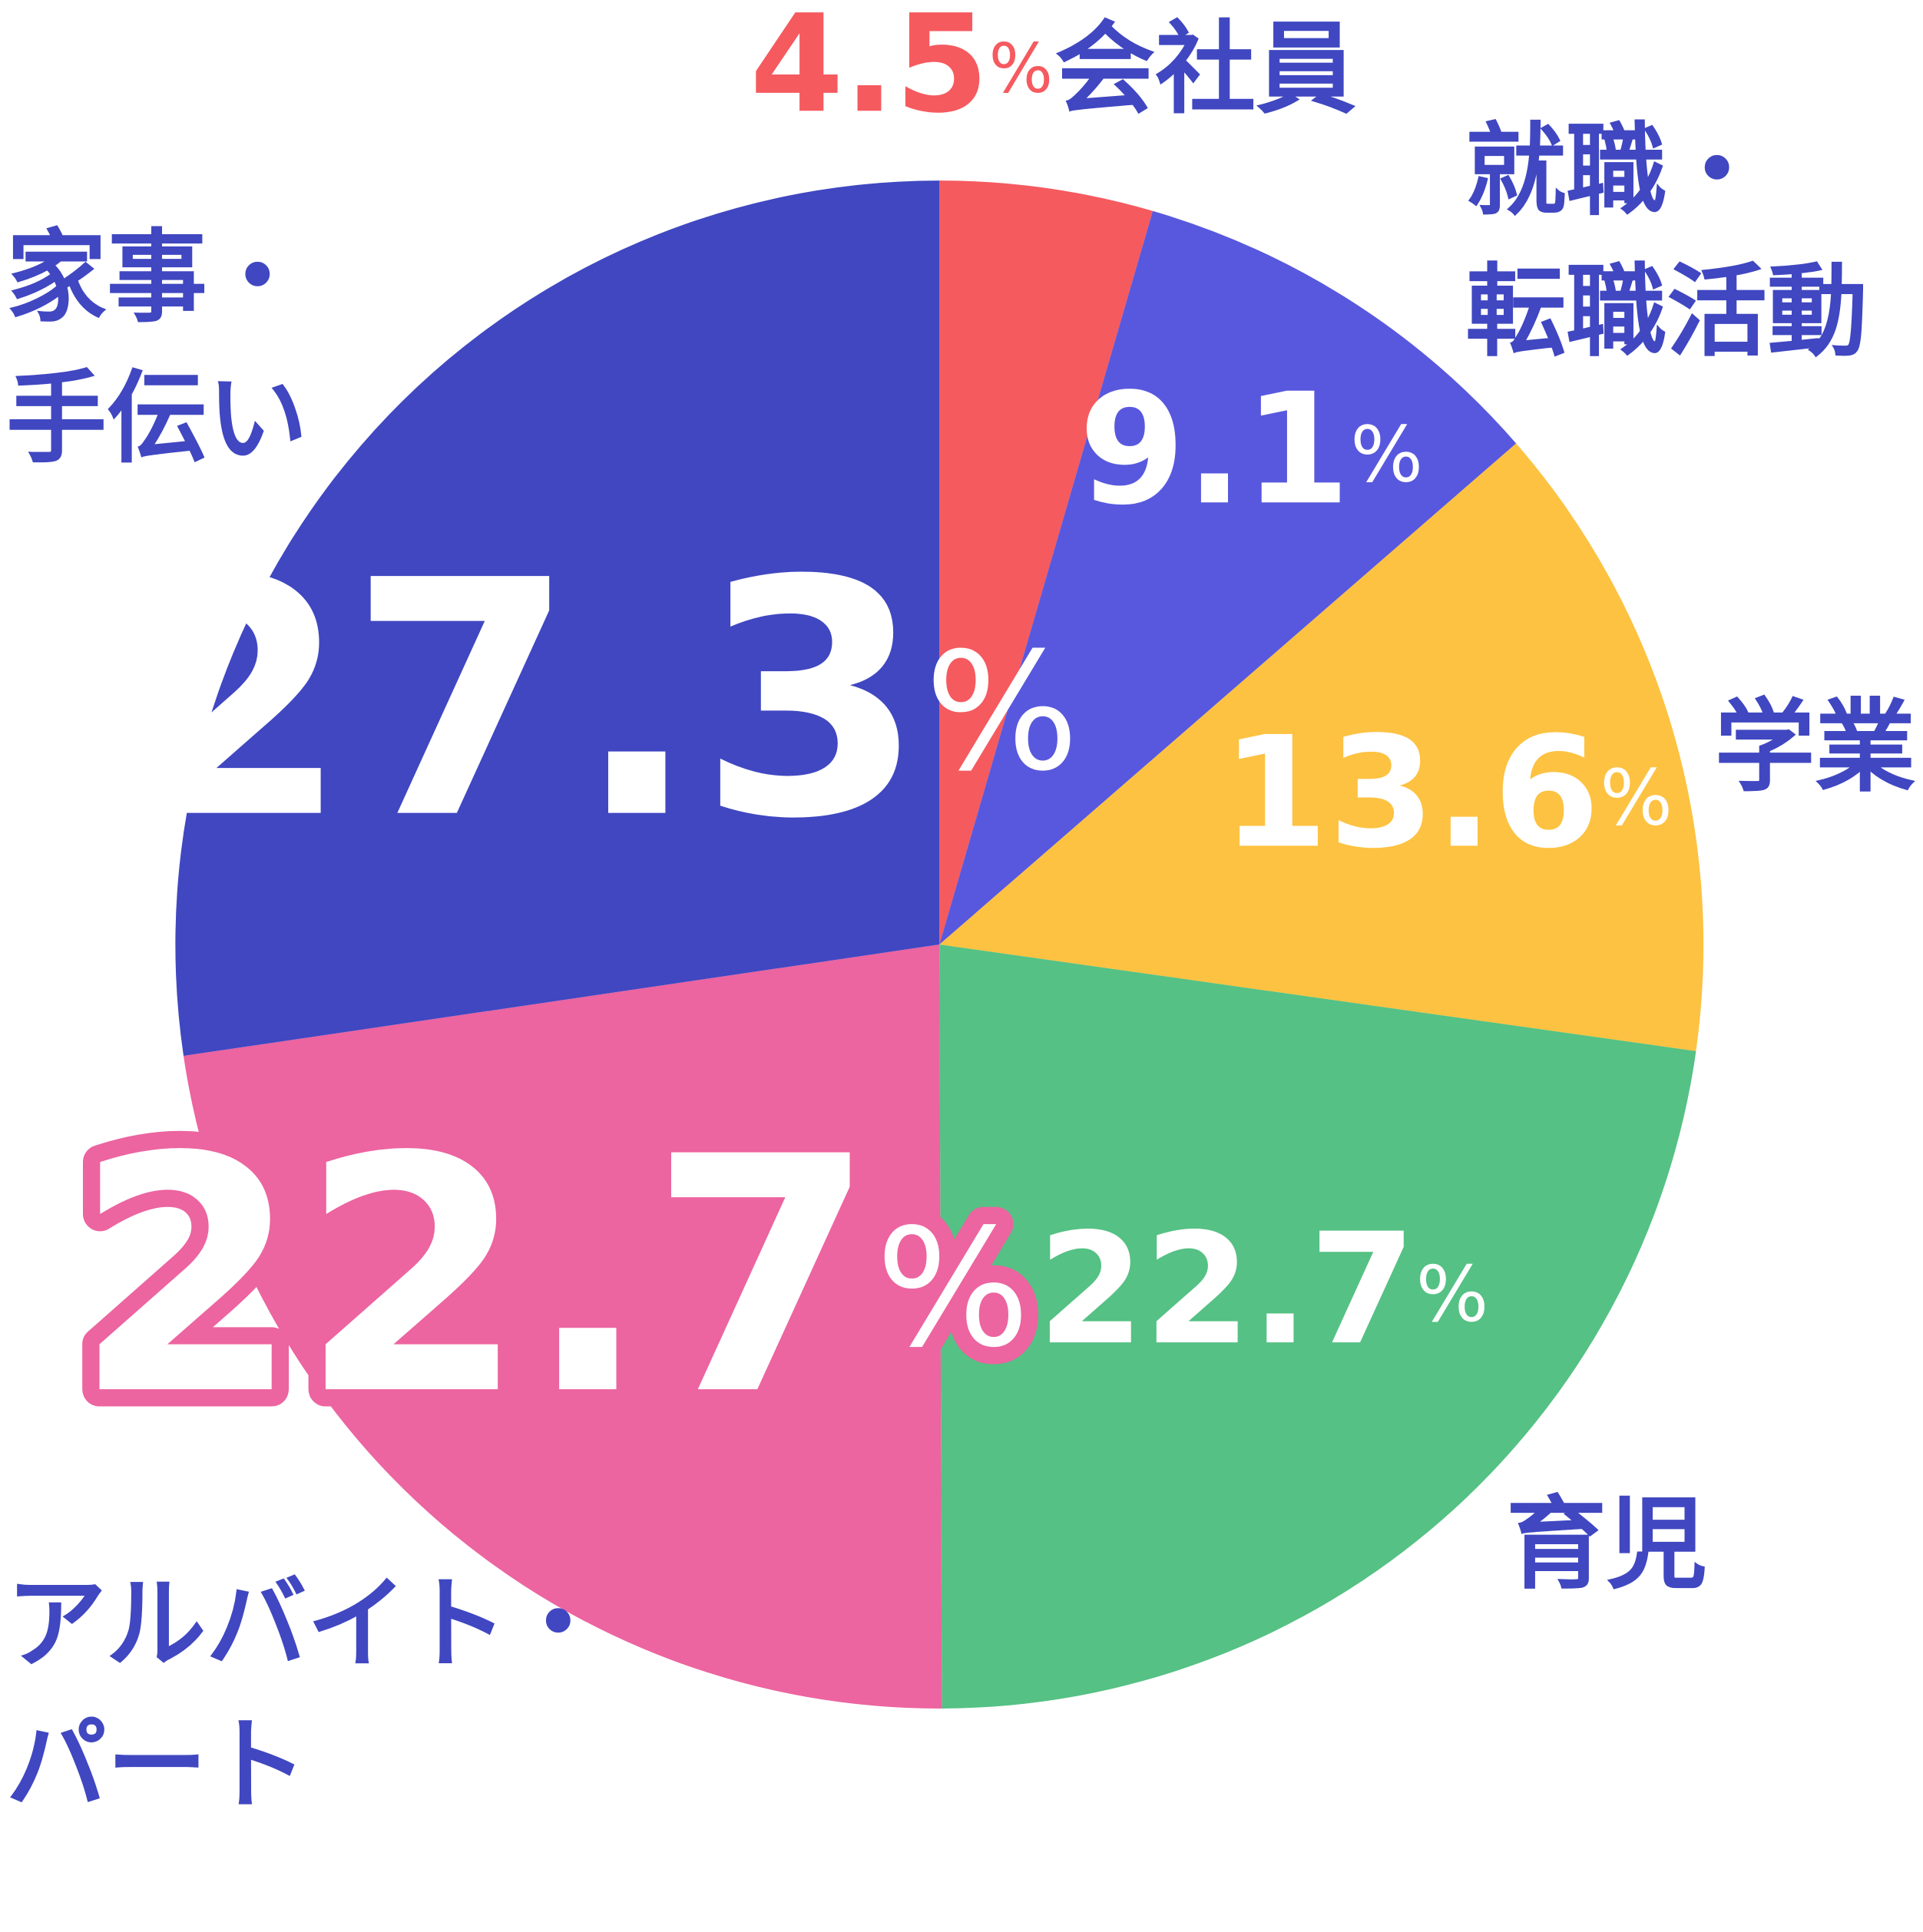 This screenshot has height=1932, width=1923. I want to click on category-label: 会社員, so click(1205, 68).